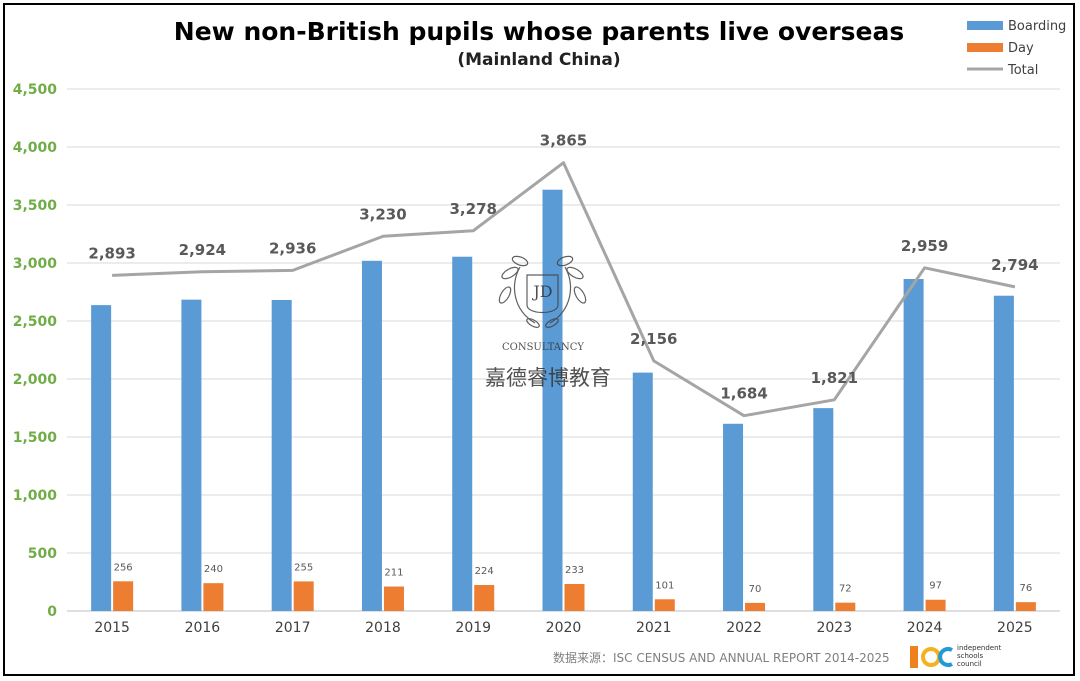 This screenshot has width=1080, height=681. I want to click on leaf-wreath-icon, so click(542, 291).